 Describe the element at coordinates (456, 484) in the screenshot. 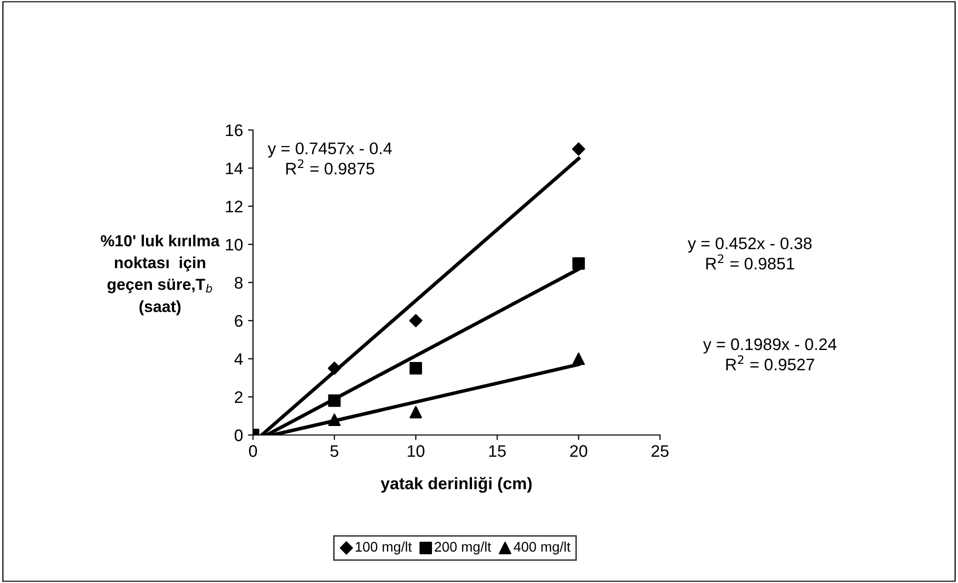

I see `x-axis-title: yatak derinliği (cm)` at that location.